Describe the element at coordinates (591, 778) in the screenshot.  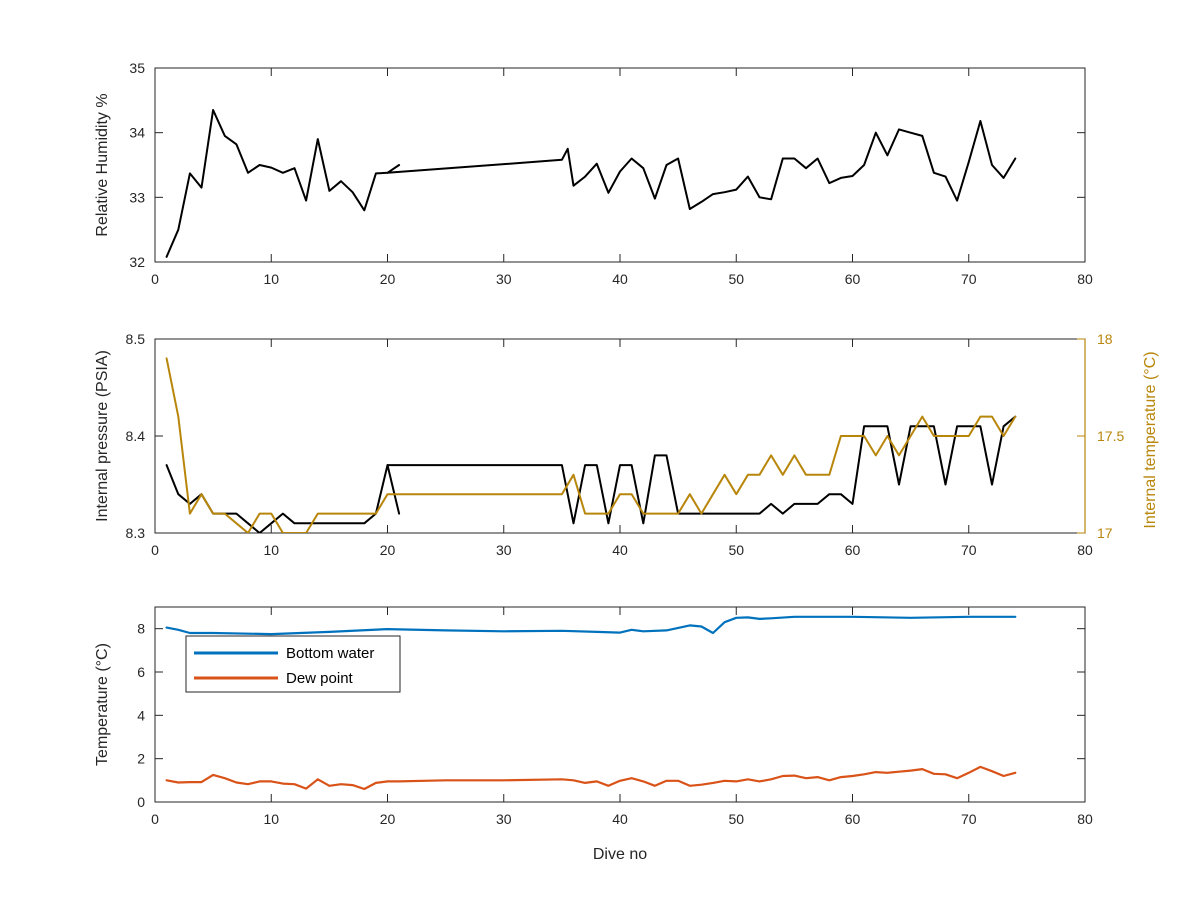
I see `series-line-dew-point-seg1` at that location.